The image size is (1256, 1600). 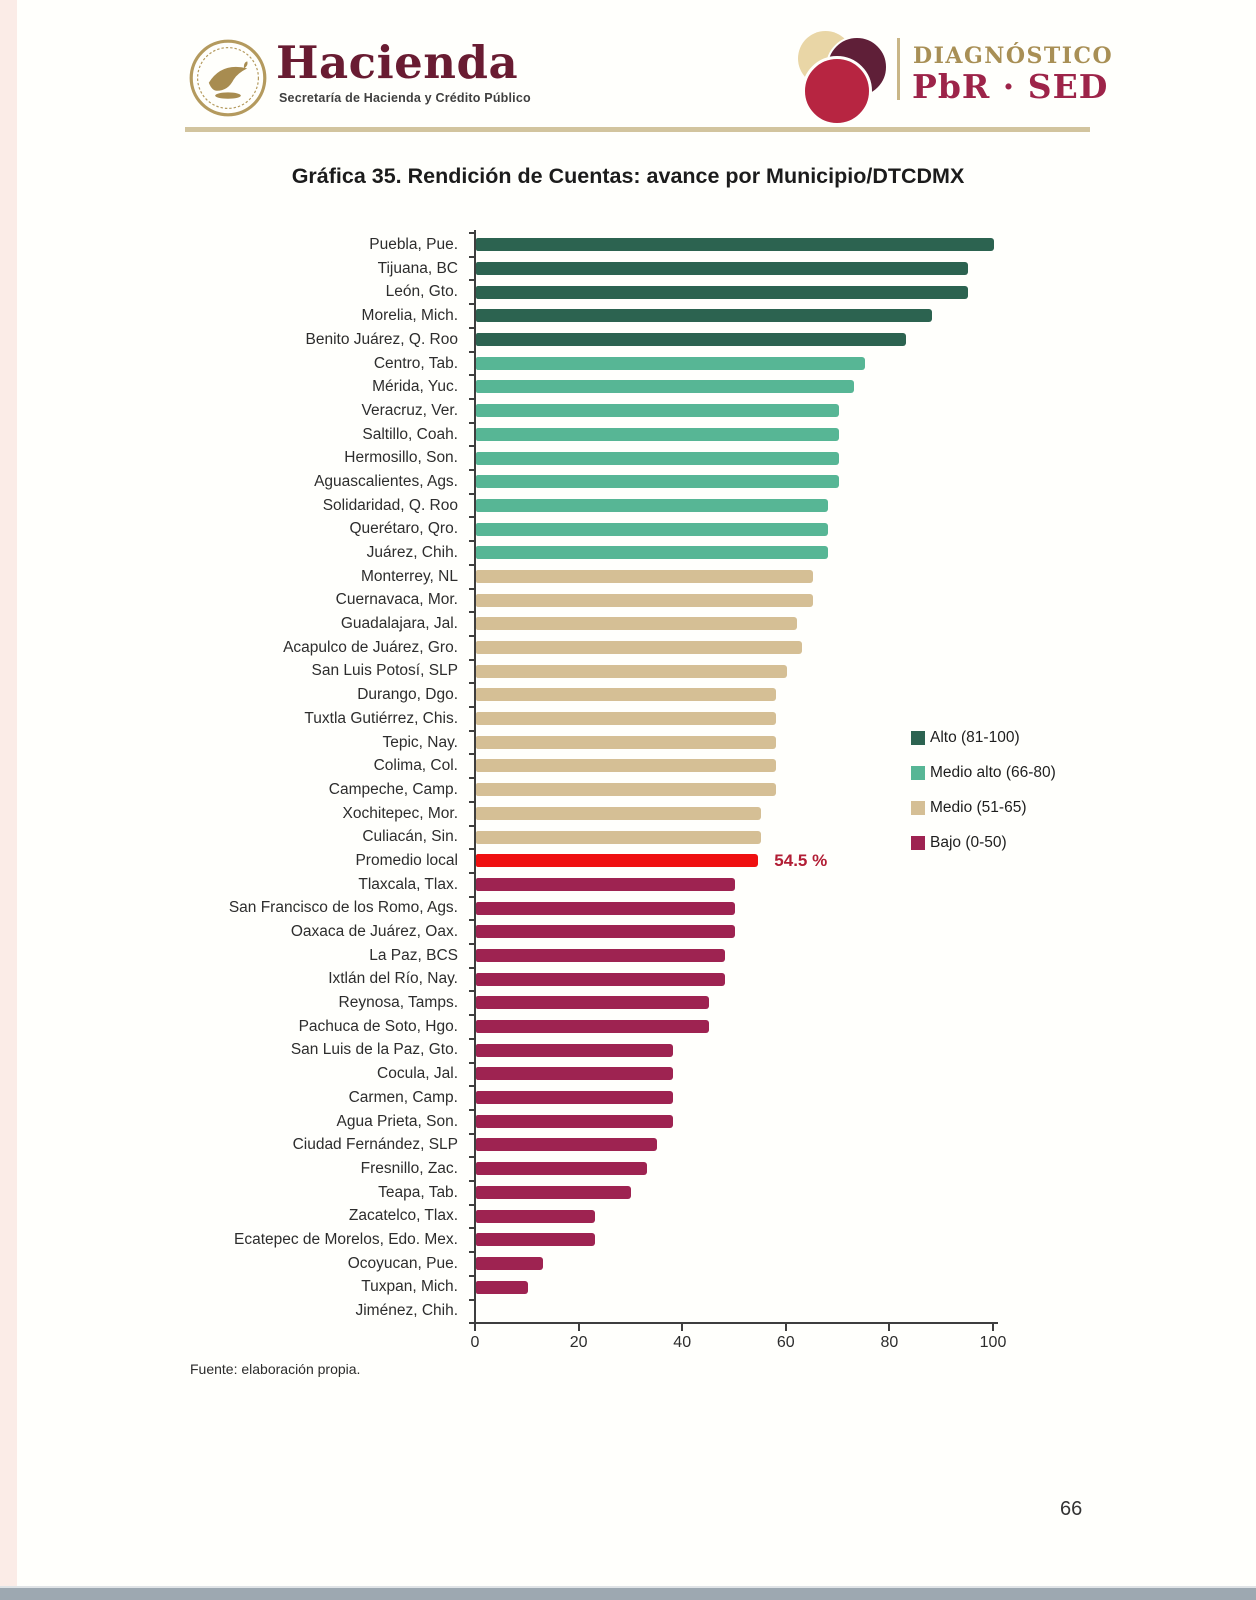 What do you see at coordinates (403, 1216) in the screenshot?
I see `bar-label: Zacatelco, Tlax.` at bounding box center [403, 1216].